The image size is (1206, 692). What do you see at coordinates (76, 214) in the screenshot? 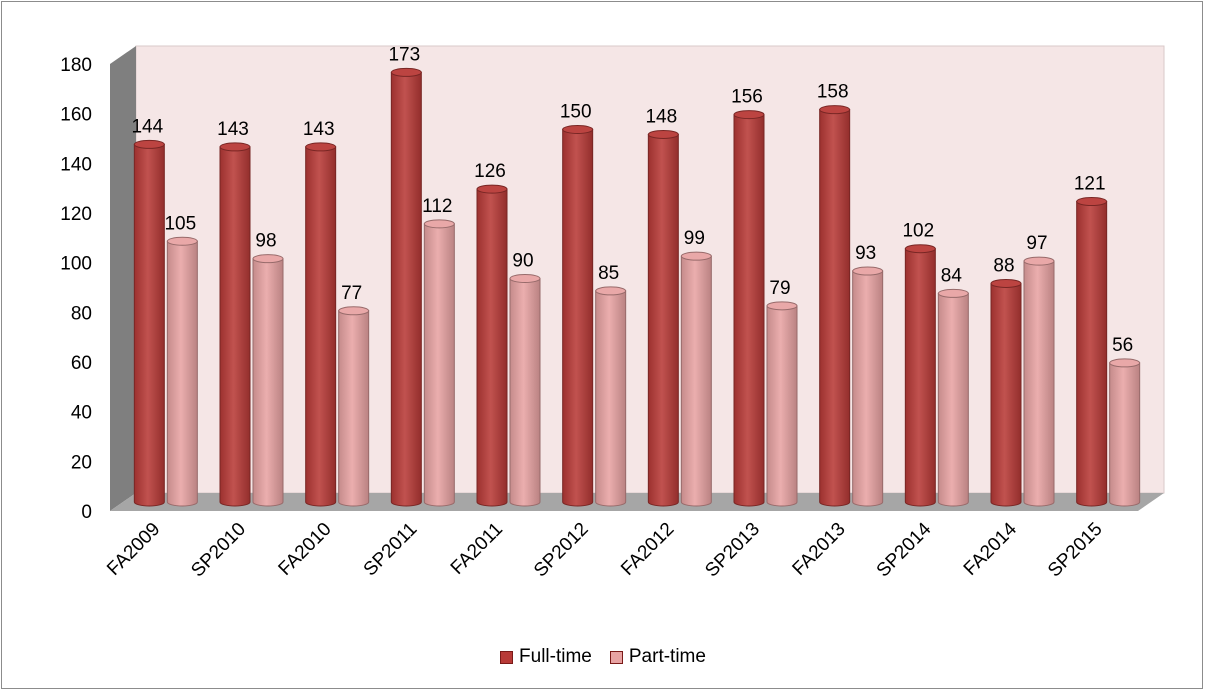
I see `y-tick-label: 120` at bounding box center [76, 214].